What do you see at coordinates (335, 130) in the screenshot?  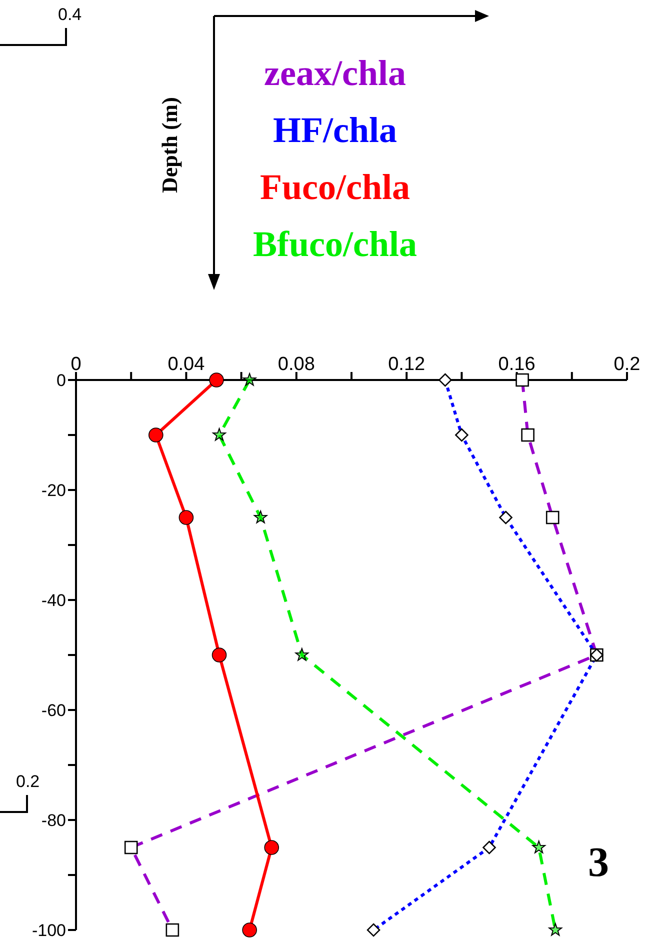 I see `text: HF/chla` at bounding box center [335, 130].